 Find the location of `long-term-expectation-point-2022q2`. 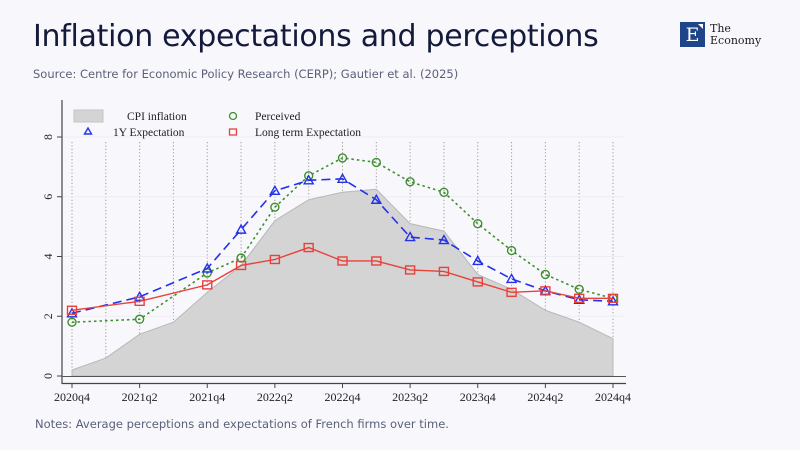

long-term-expectation-point-2022q2 is located at coordinates (275, 259).